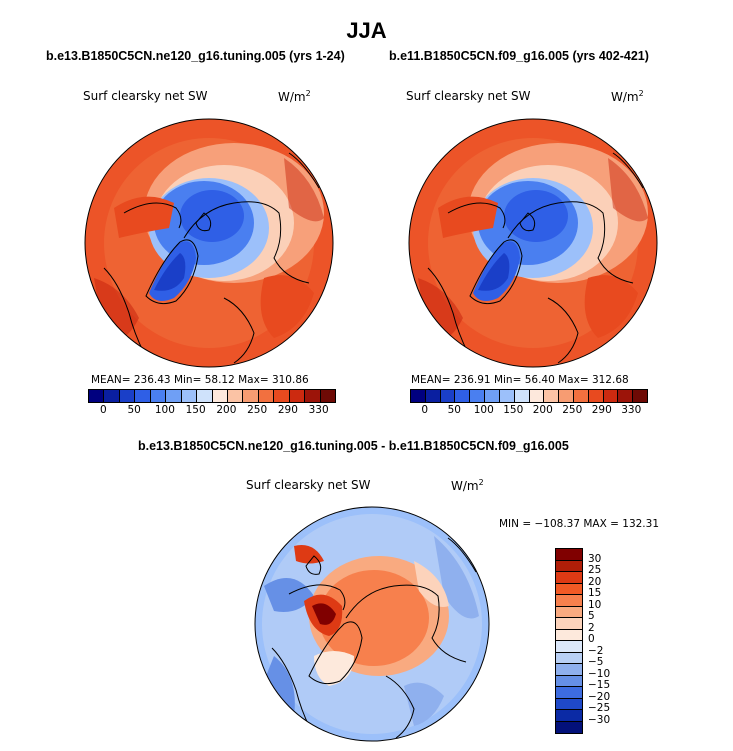 The image size is (733, 751). I want to click on figure-title: JJA, so click(366, 30).